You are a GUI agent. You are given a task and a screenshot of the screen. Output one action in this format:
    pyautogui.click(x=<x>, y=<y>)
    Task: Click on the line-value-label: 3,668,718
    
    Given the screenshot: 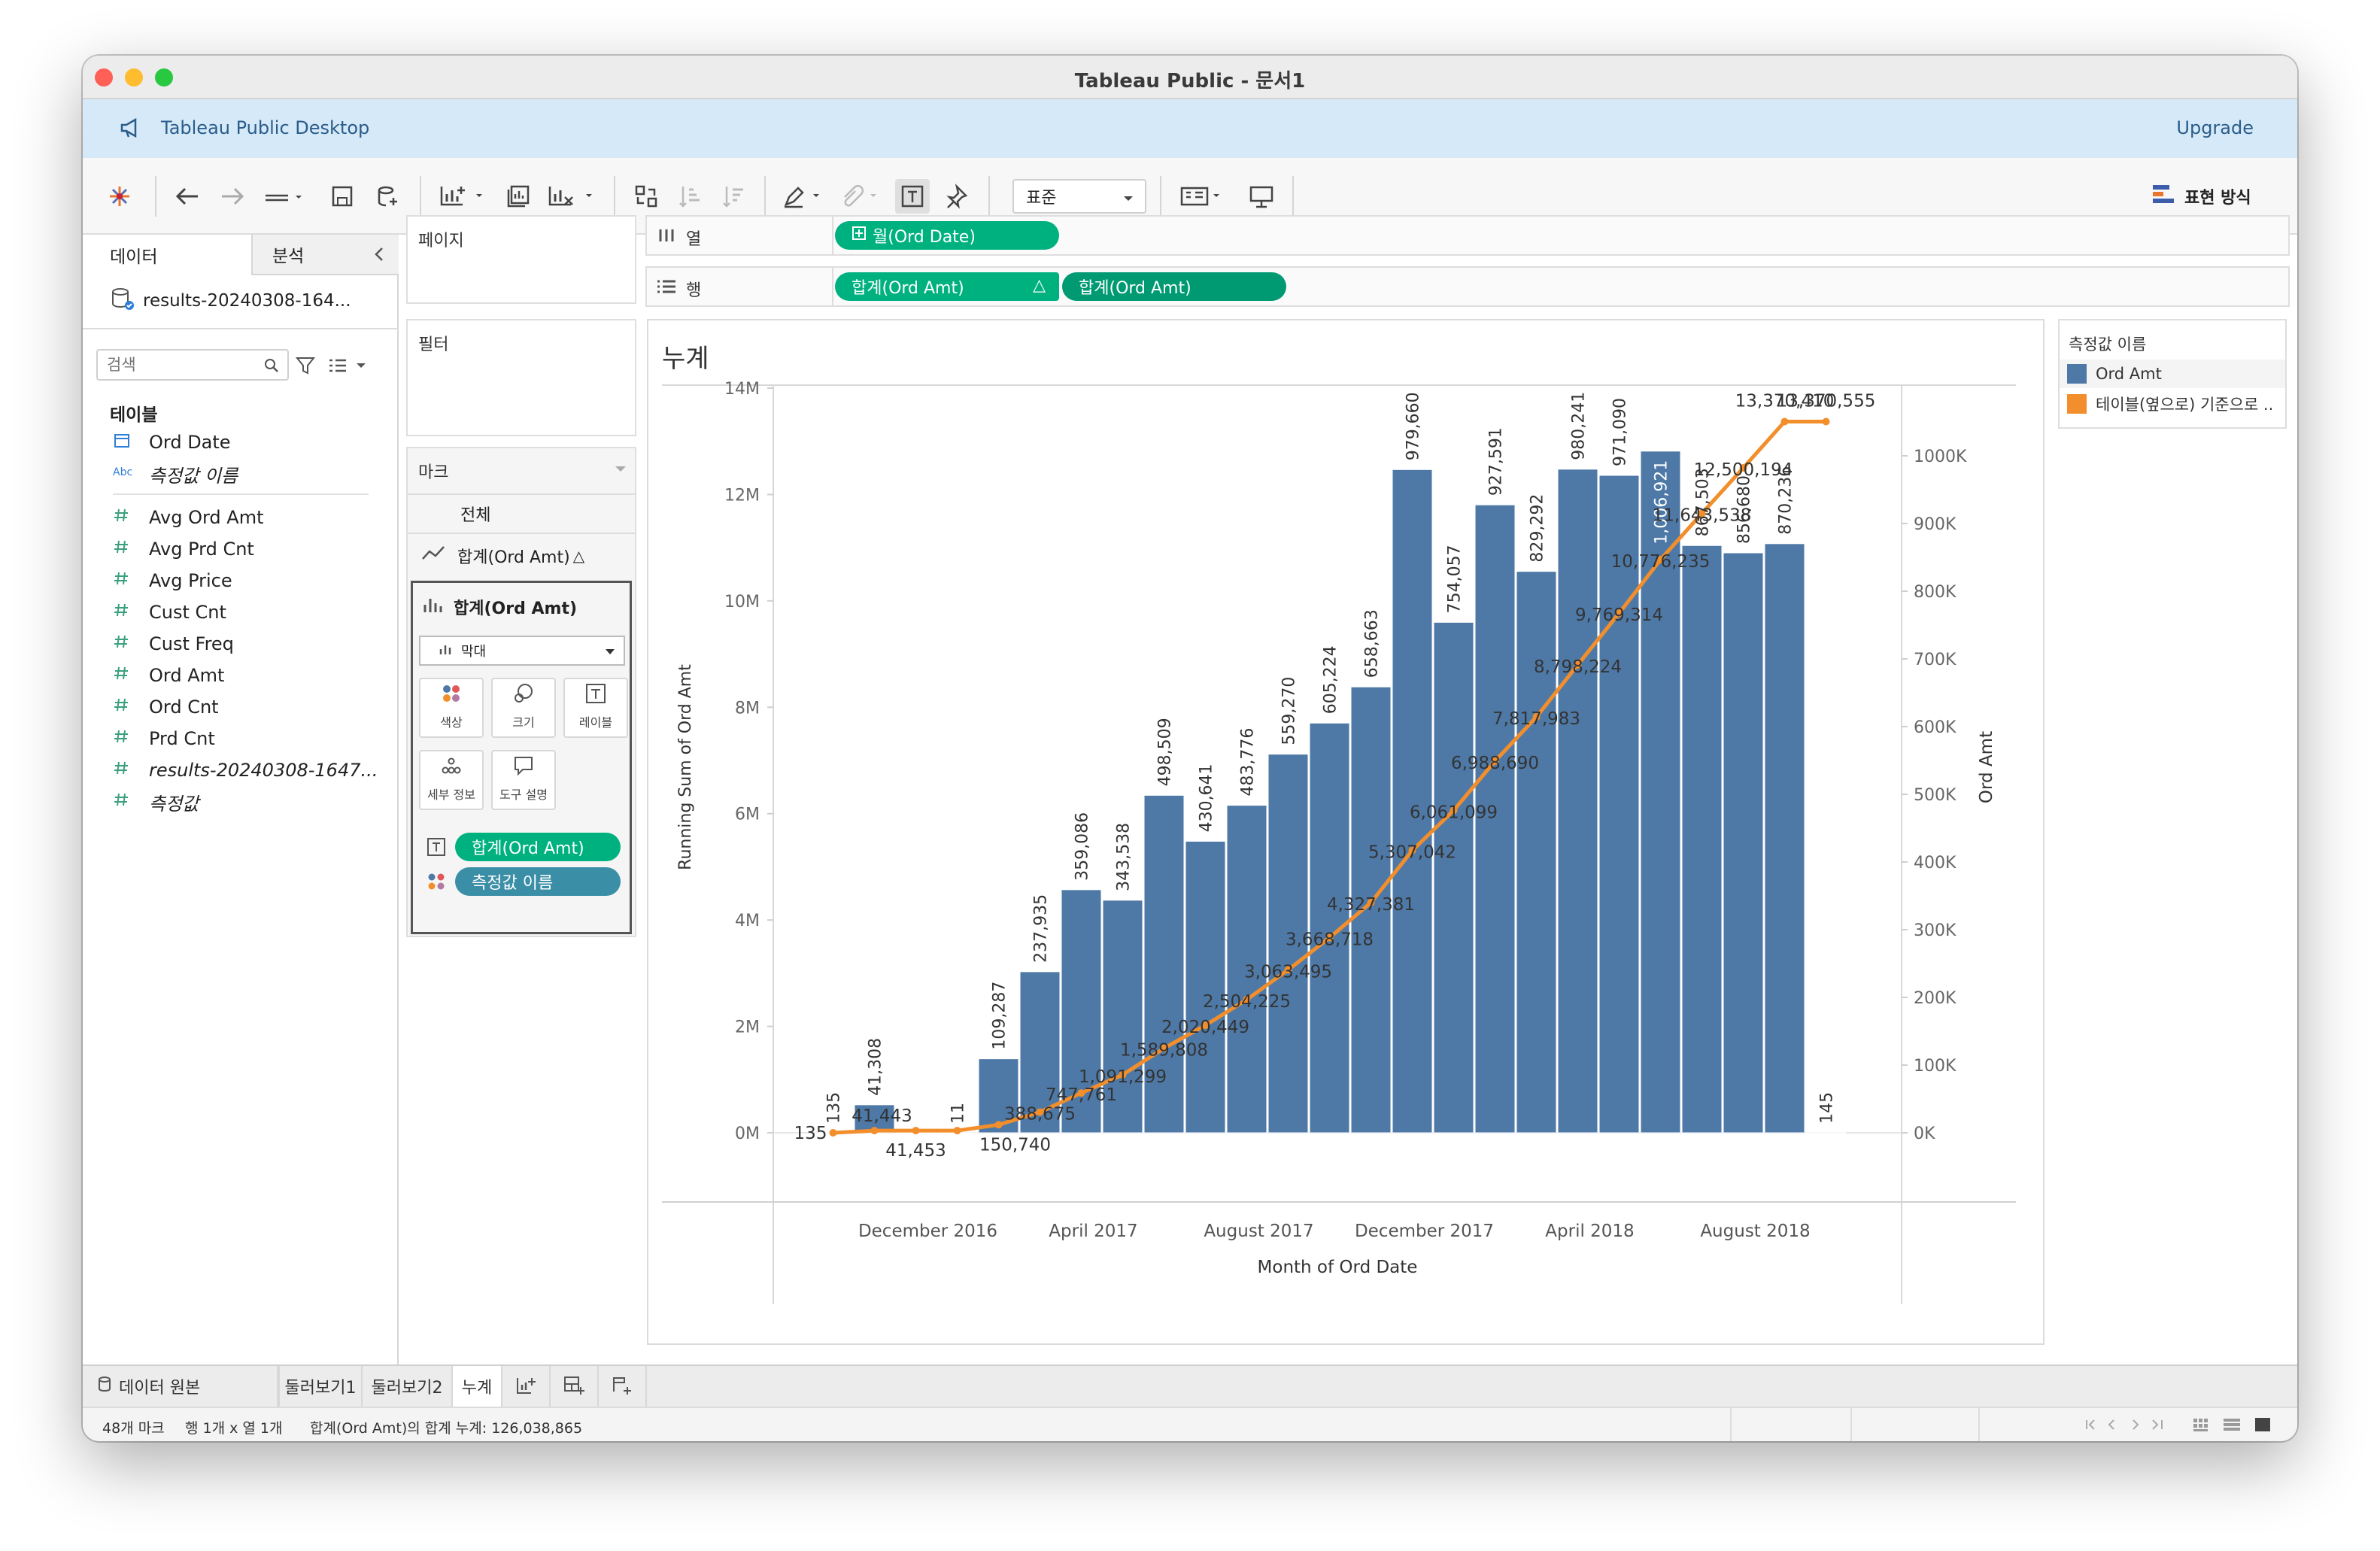 What is the action you would take?
    pyautogui.click(x=1330, y=940)
    